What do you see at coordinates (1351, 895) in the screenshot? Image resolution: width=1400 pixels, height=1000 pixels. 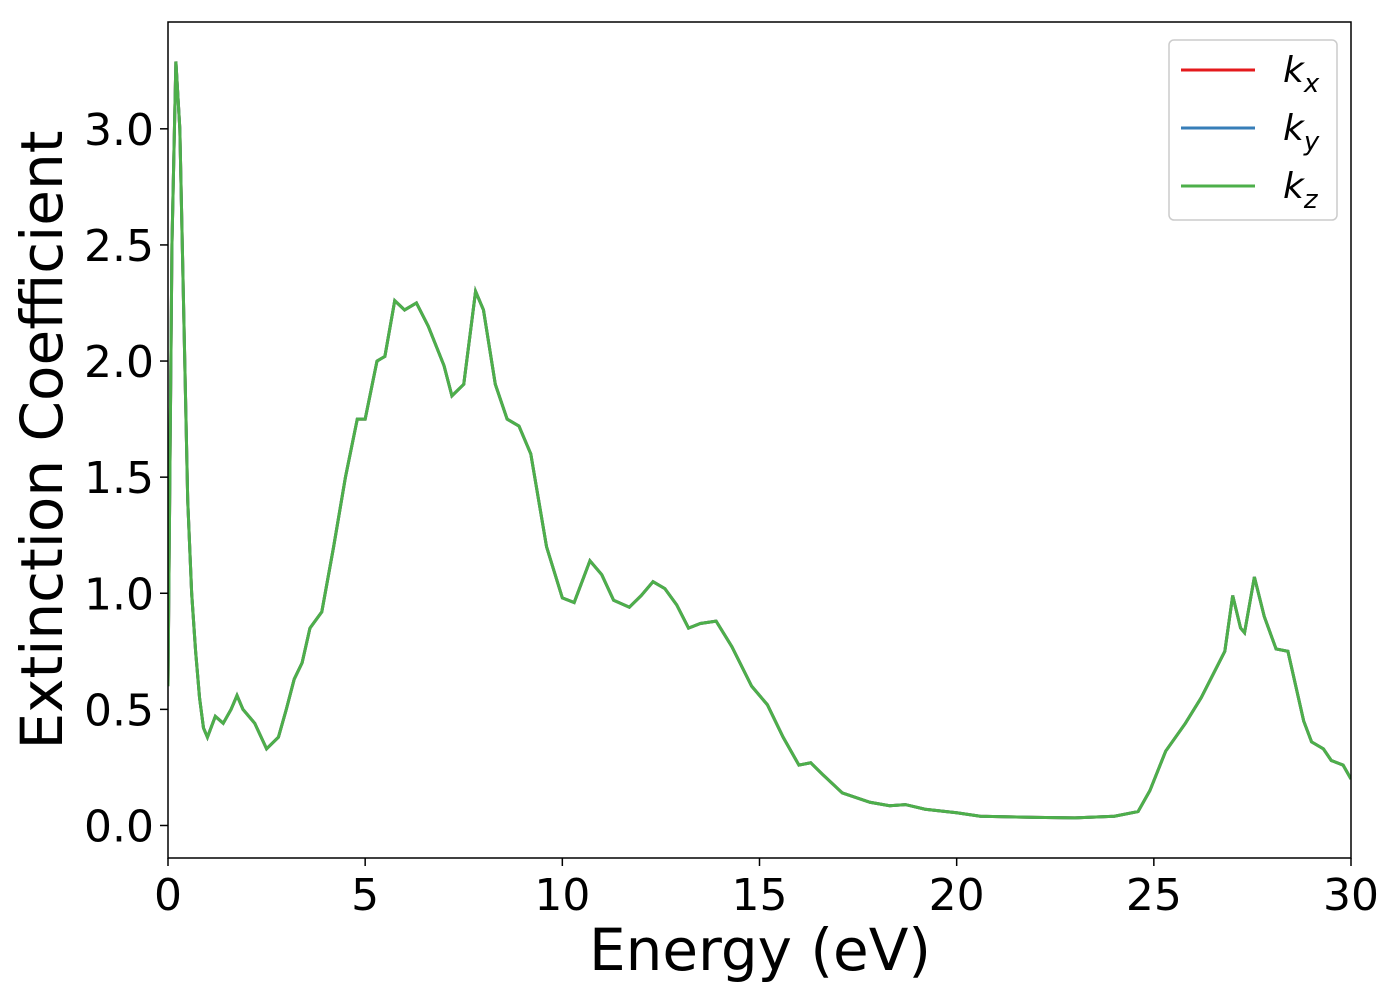 I see `x-tick-label: 30` at bounding box center [1351, 895].